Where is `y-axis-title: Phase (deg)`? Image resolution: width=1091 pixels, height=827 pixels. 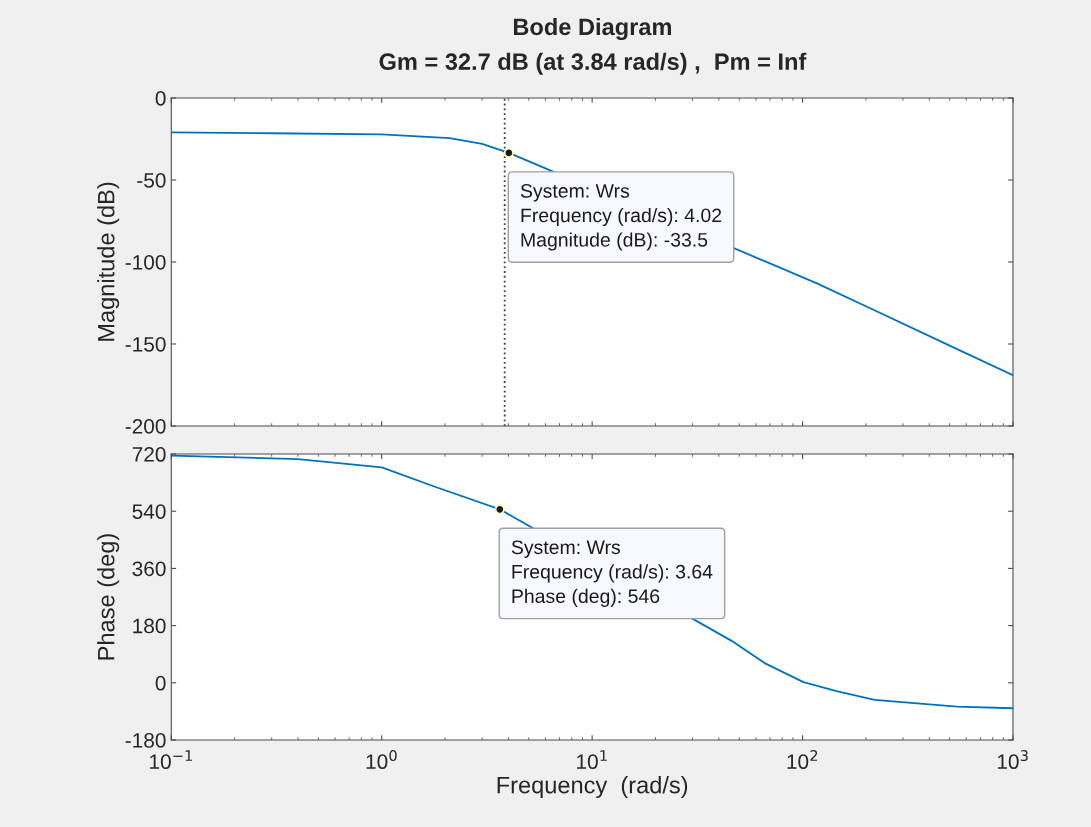
y-axis-title: Phase (deg) is located at coordinates (108, 597).